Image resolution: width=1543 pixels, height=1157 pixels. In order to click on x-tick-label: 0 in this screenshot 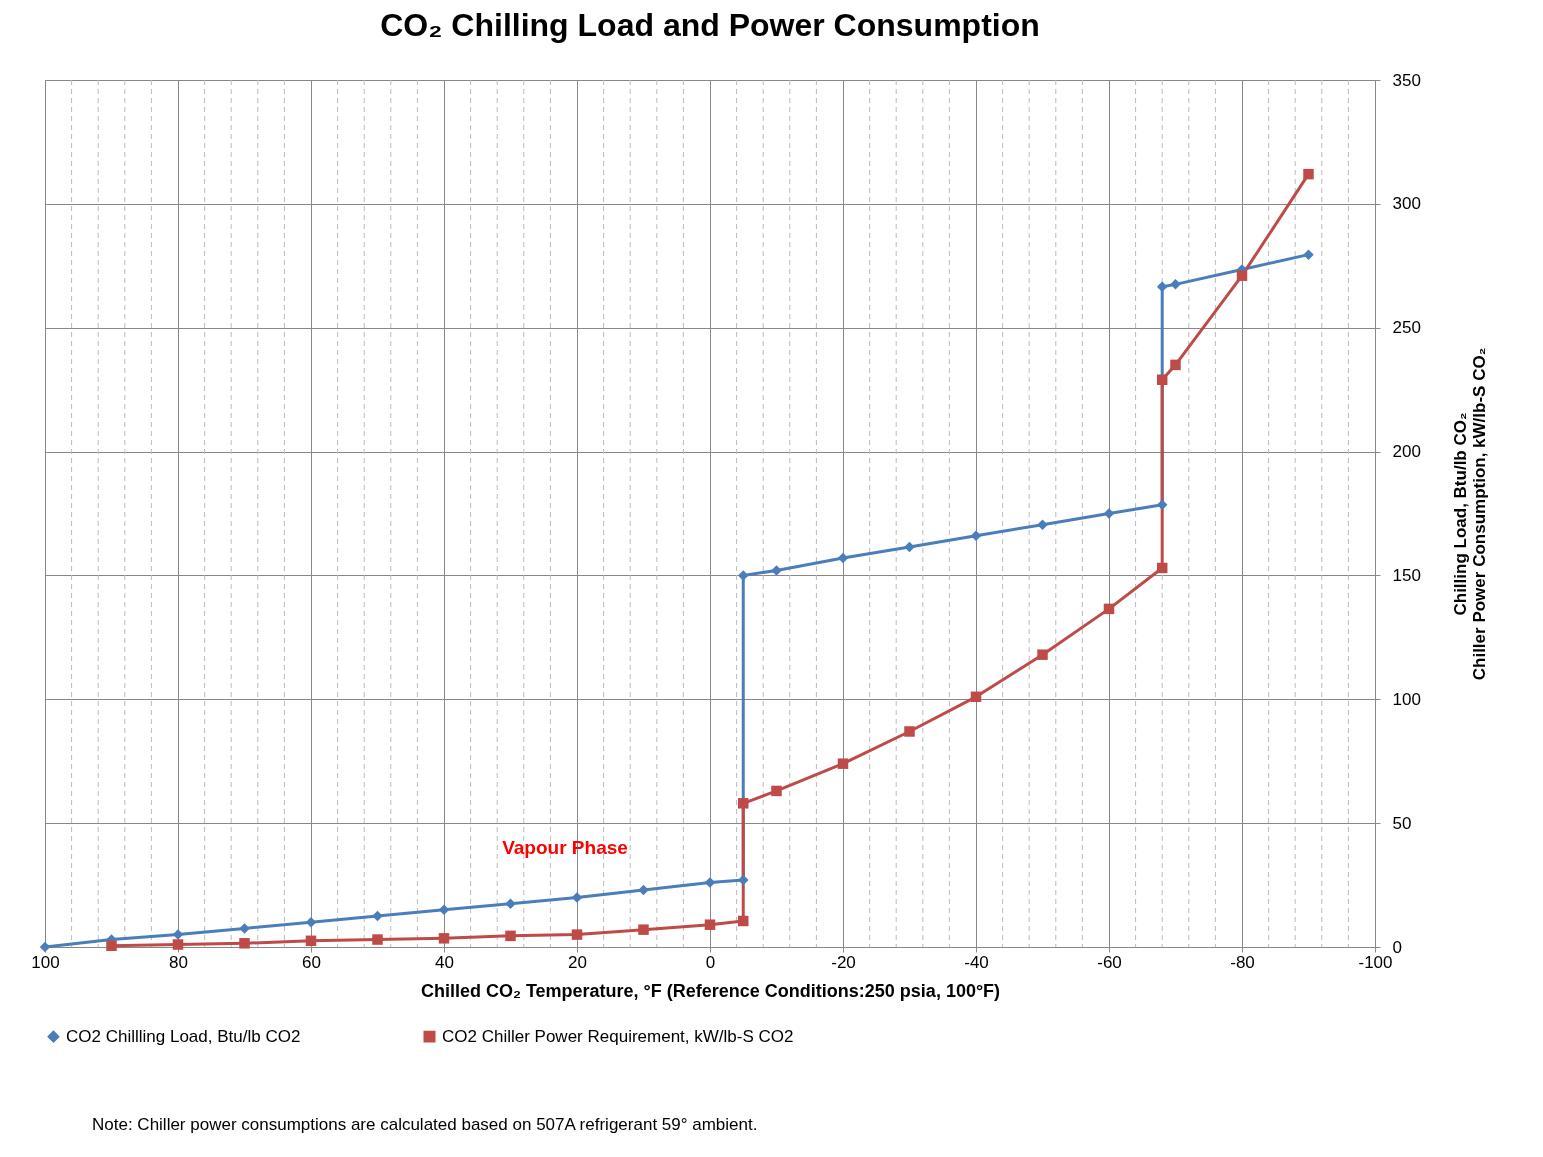, I will do `click(710, 962)`.